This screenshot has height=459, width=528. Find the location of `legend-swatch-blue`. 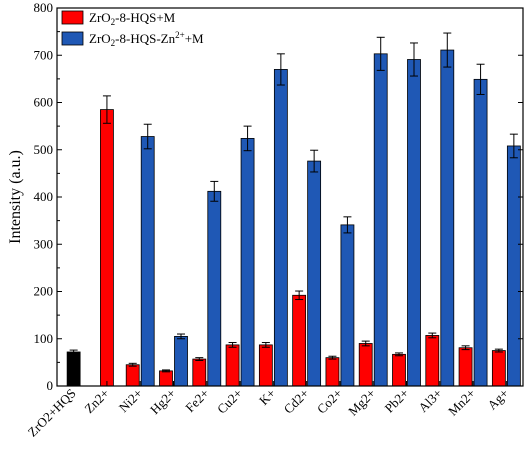

legend-swatch-blue is located at coordinates (72, 38).